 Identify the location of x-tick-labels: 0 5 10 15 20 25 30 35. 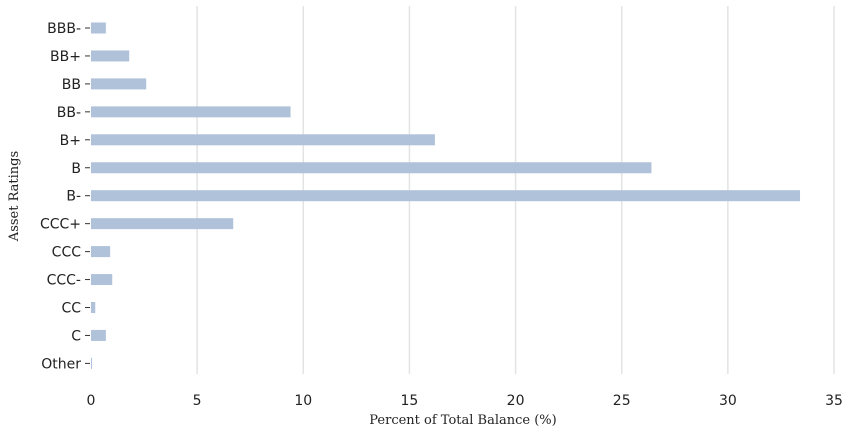
(465, 401).